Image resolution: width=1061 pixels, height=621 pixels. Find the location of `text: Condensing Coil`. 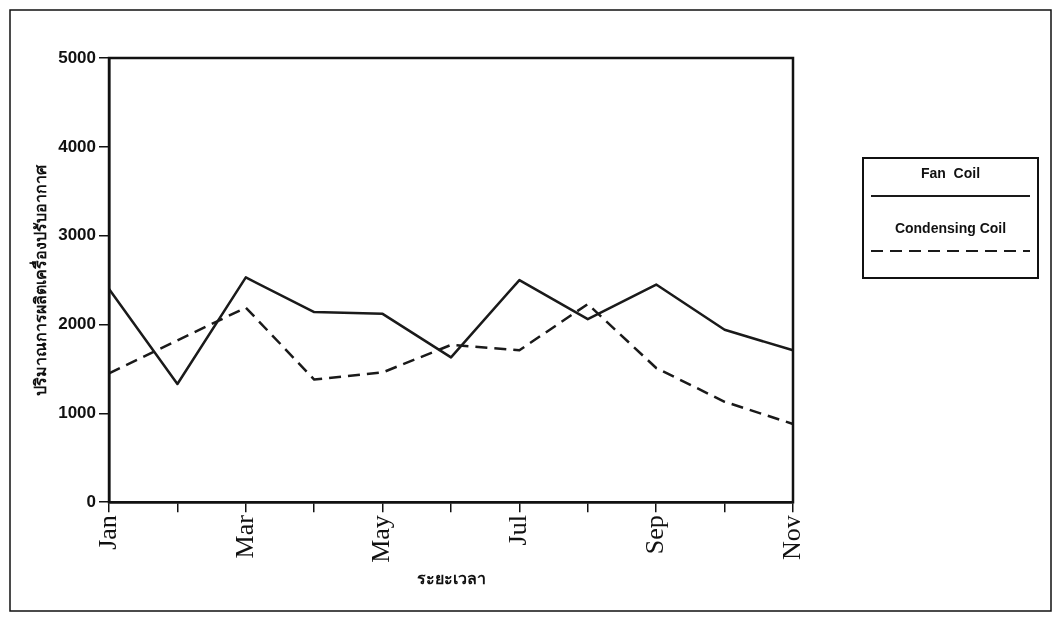

text: Condensing Coil is located at coordinates (950, 227).